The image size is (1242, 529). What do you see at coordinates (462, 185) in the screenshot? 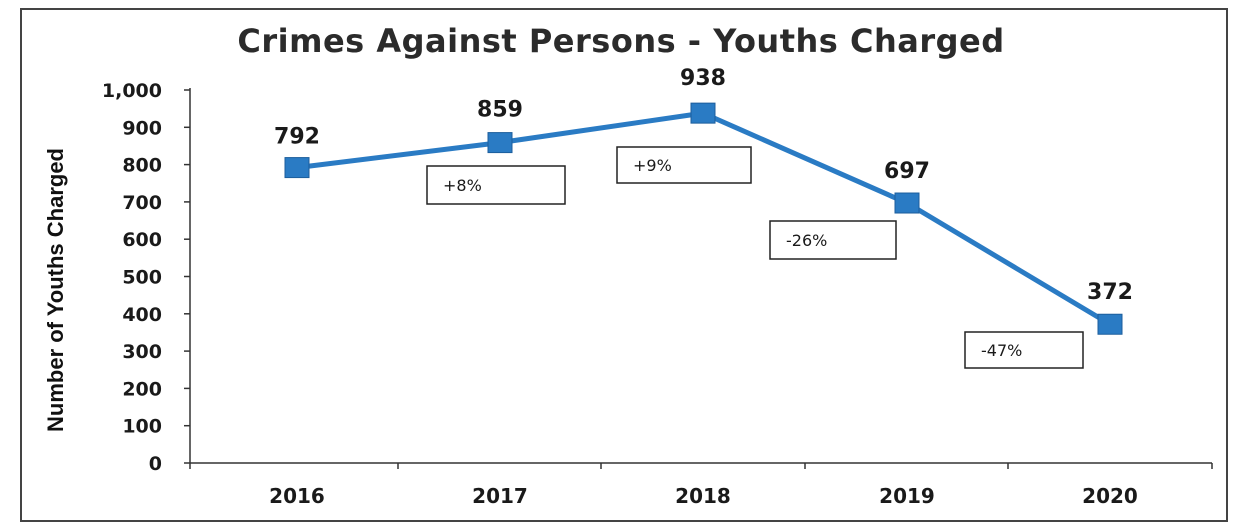
I see `annotation-label: +8%` at bounding box center [462, 185].